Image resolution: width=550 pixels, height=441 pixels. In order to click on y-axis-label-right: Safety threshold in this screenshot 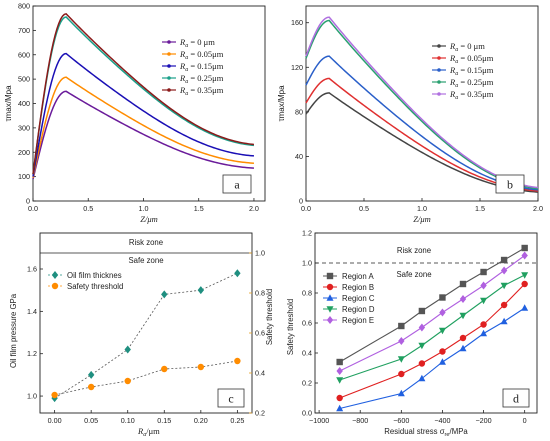, I will do `click(269, 317)`.